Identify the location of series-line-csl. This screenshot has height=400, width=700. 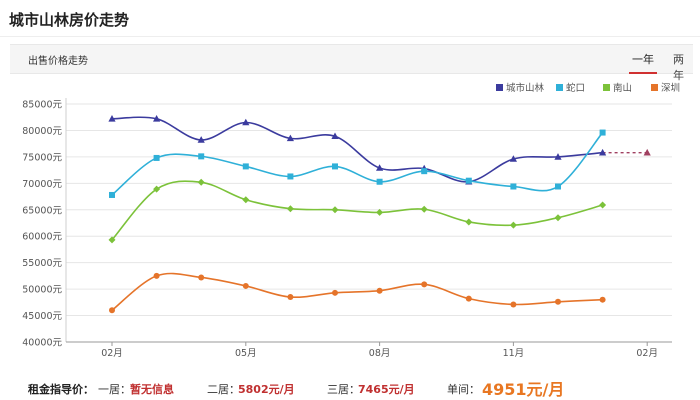
(357, 149).